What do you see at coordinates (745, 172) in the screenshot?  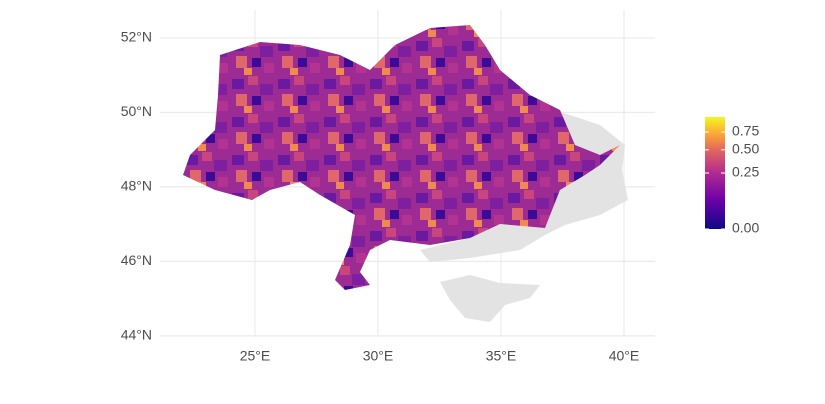 I see `legend-tick-label: 0.25` at bounding box center [745, 172].